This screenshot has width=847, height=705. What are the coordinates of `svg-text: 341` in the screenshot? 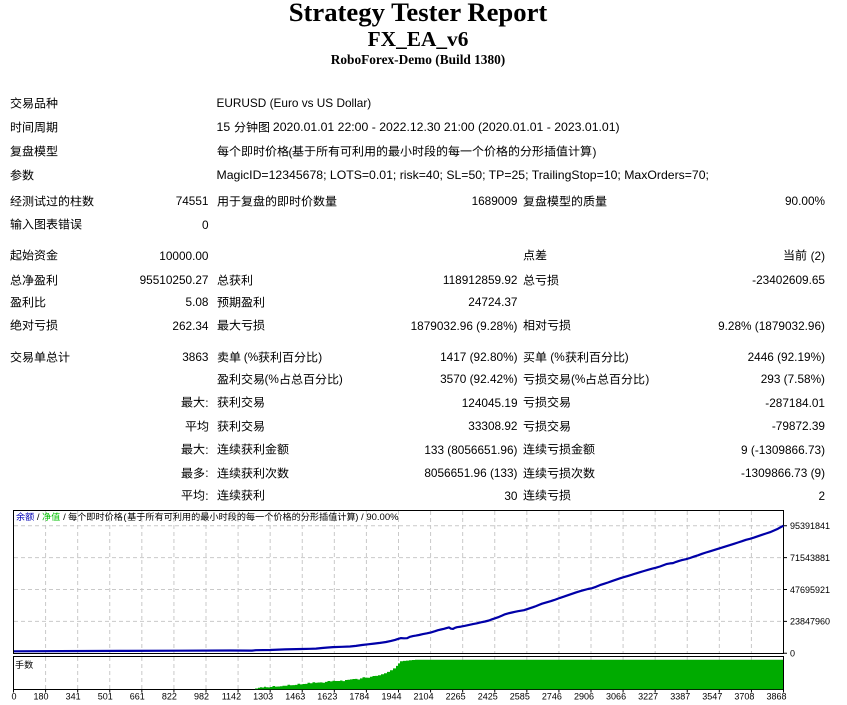 It's located at (73, 697).